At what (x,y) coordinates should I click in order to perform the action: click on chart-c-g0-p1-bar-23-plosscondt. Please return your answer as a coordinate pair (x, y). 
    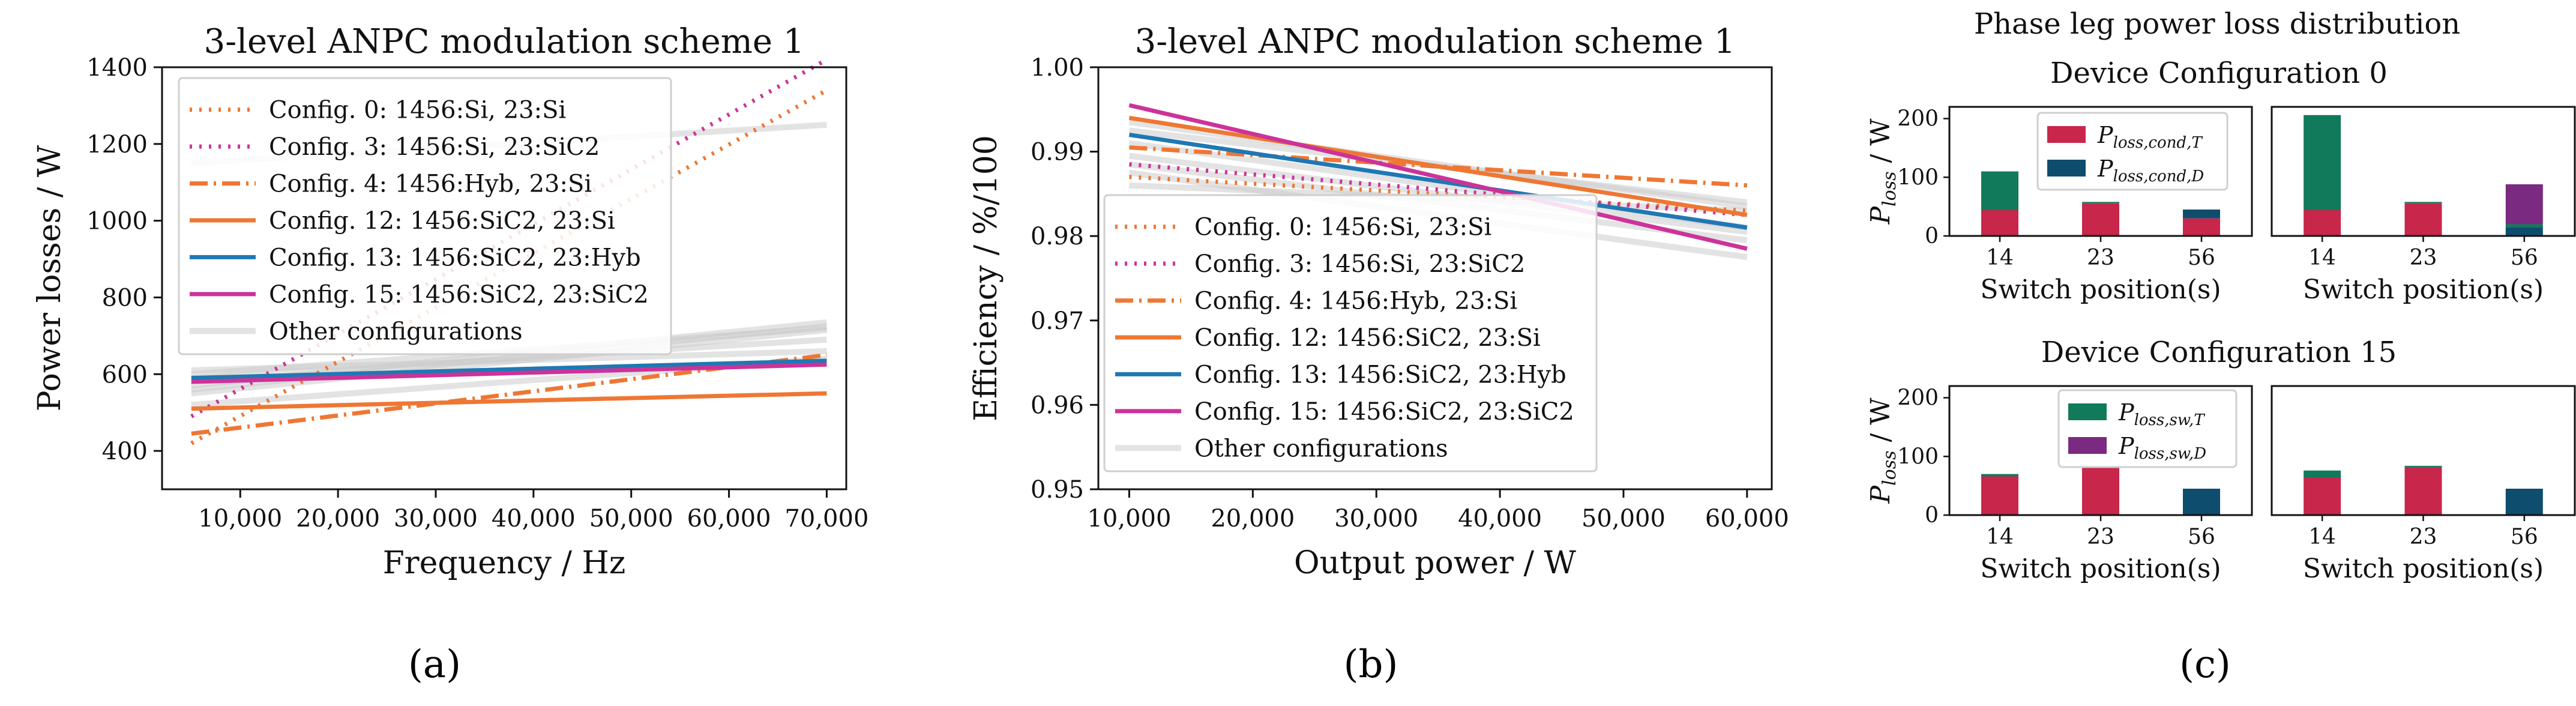
    Looking at the image, I should click on (2423, 219).